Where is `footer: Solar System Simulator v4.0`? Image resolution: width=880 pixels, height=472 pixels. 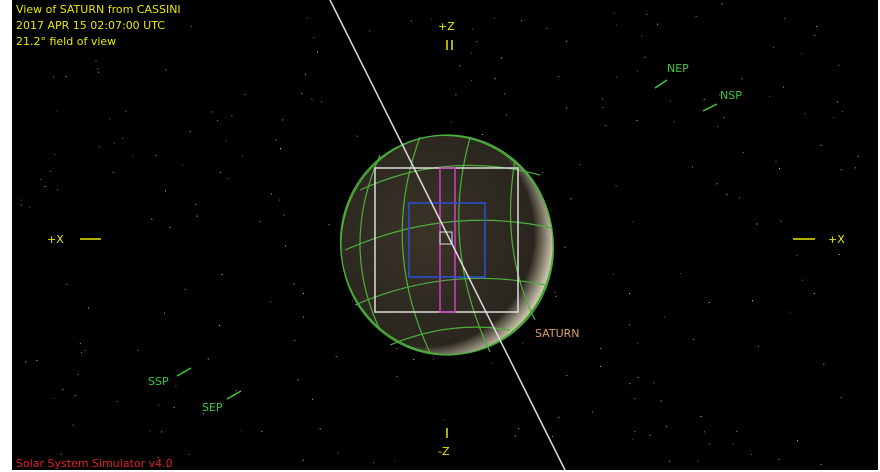 footer: Solar System Simulator v4.0 is located at coordinates (94, 463).